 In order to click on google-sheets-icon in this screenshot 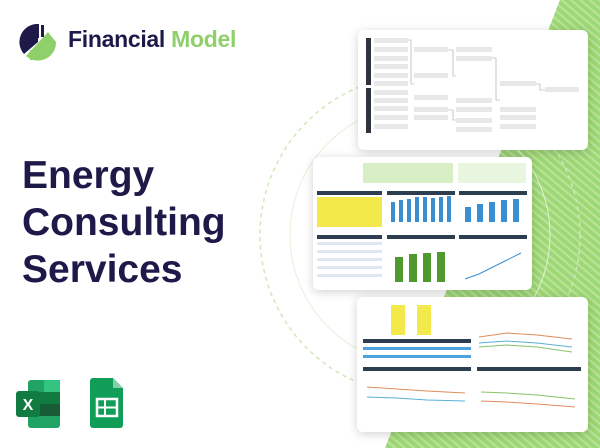, I will do `click(106, 403)`.